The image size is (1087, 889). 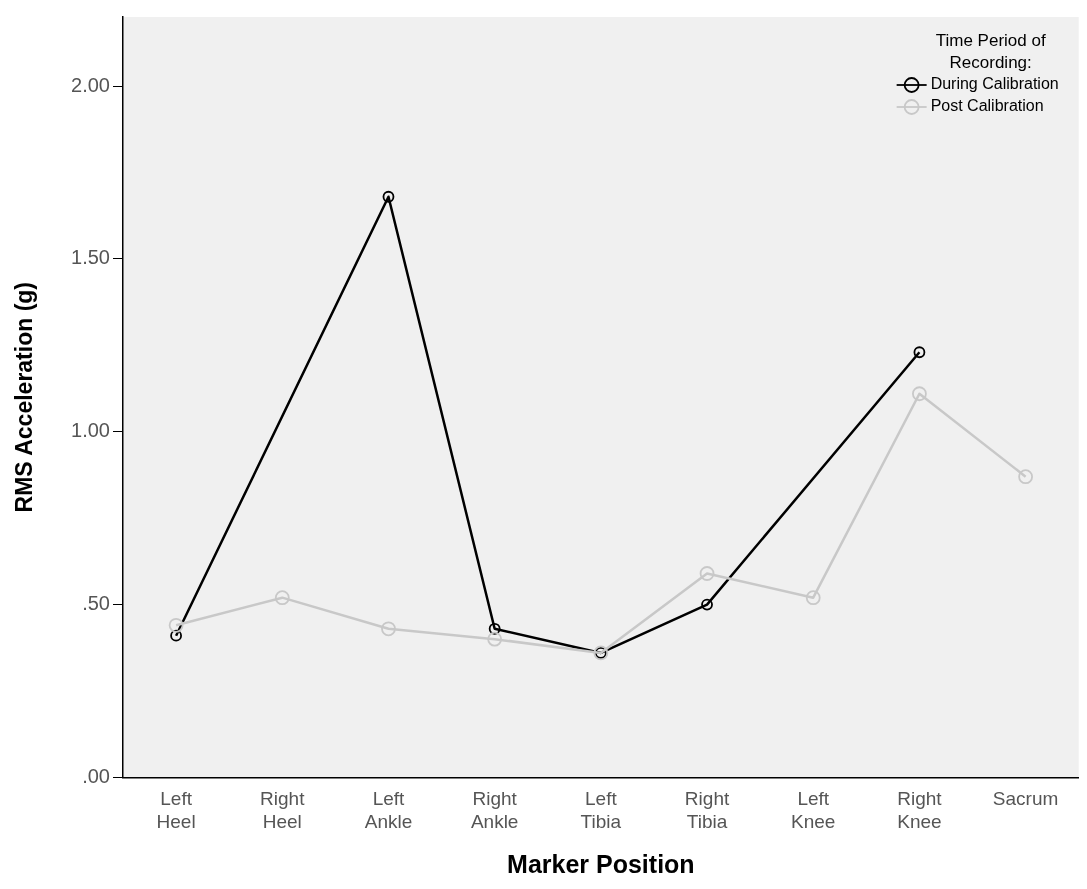 I want to click on x-tick-label: Right Knee, so click(x=920, y=810).